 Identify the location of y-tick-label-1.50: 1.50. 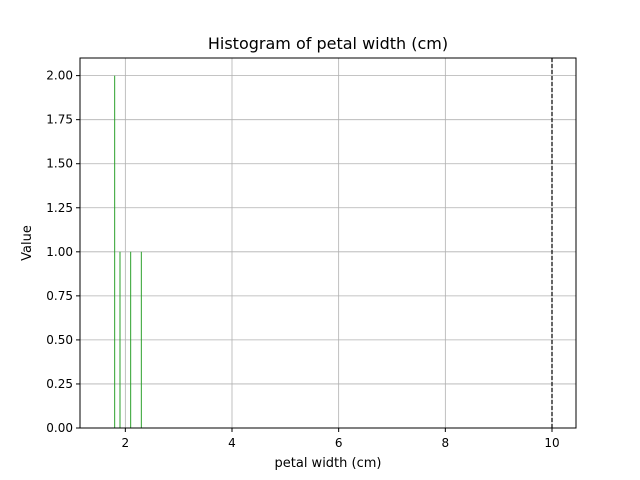
(59, 164).